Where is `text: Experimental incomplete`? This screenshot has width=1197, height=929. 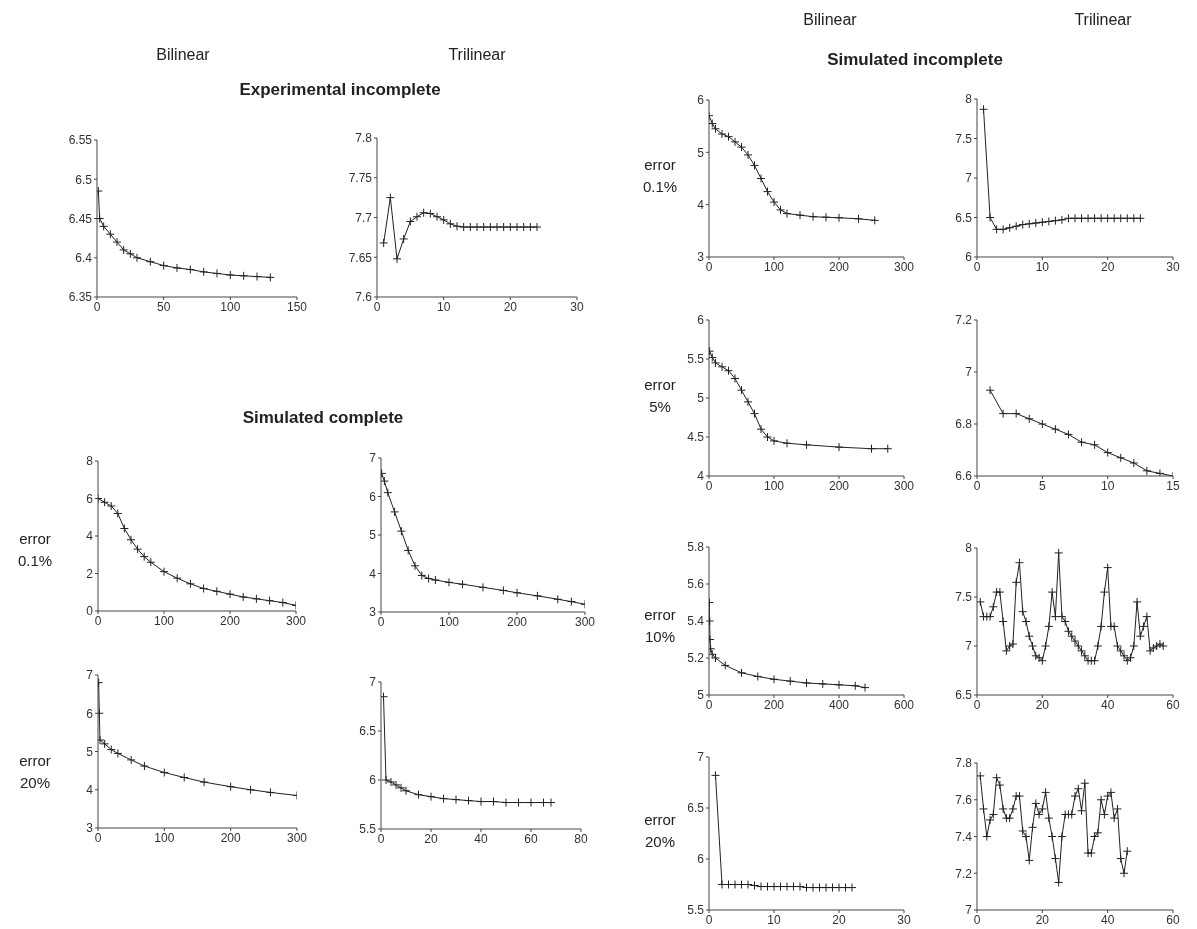 text: Experimental incomplete is located at coordinates (340, 90).